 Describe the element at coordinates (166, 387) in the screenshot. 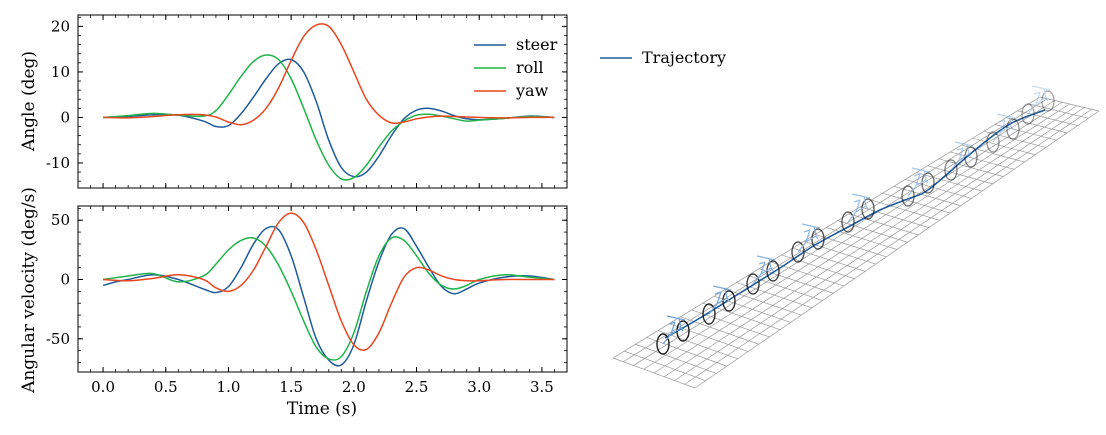

I see `velocity-x-tick-label: 0.5` at that location.